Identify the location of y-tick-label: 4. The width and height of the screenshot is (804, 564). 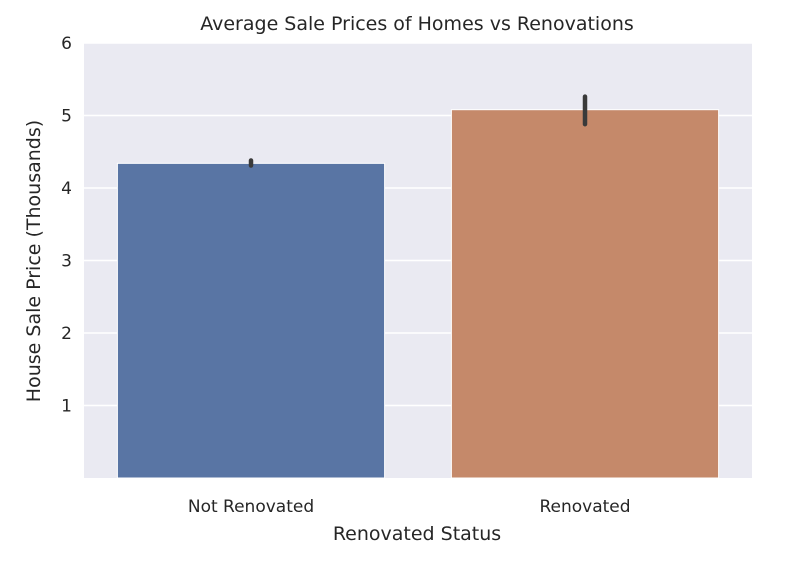
(66, 189).